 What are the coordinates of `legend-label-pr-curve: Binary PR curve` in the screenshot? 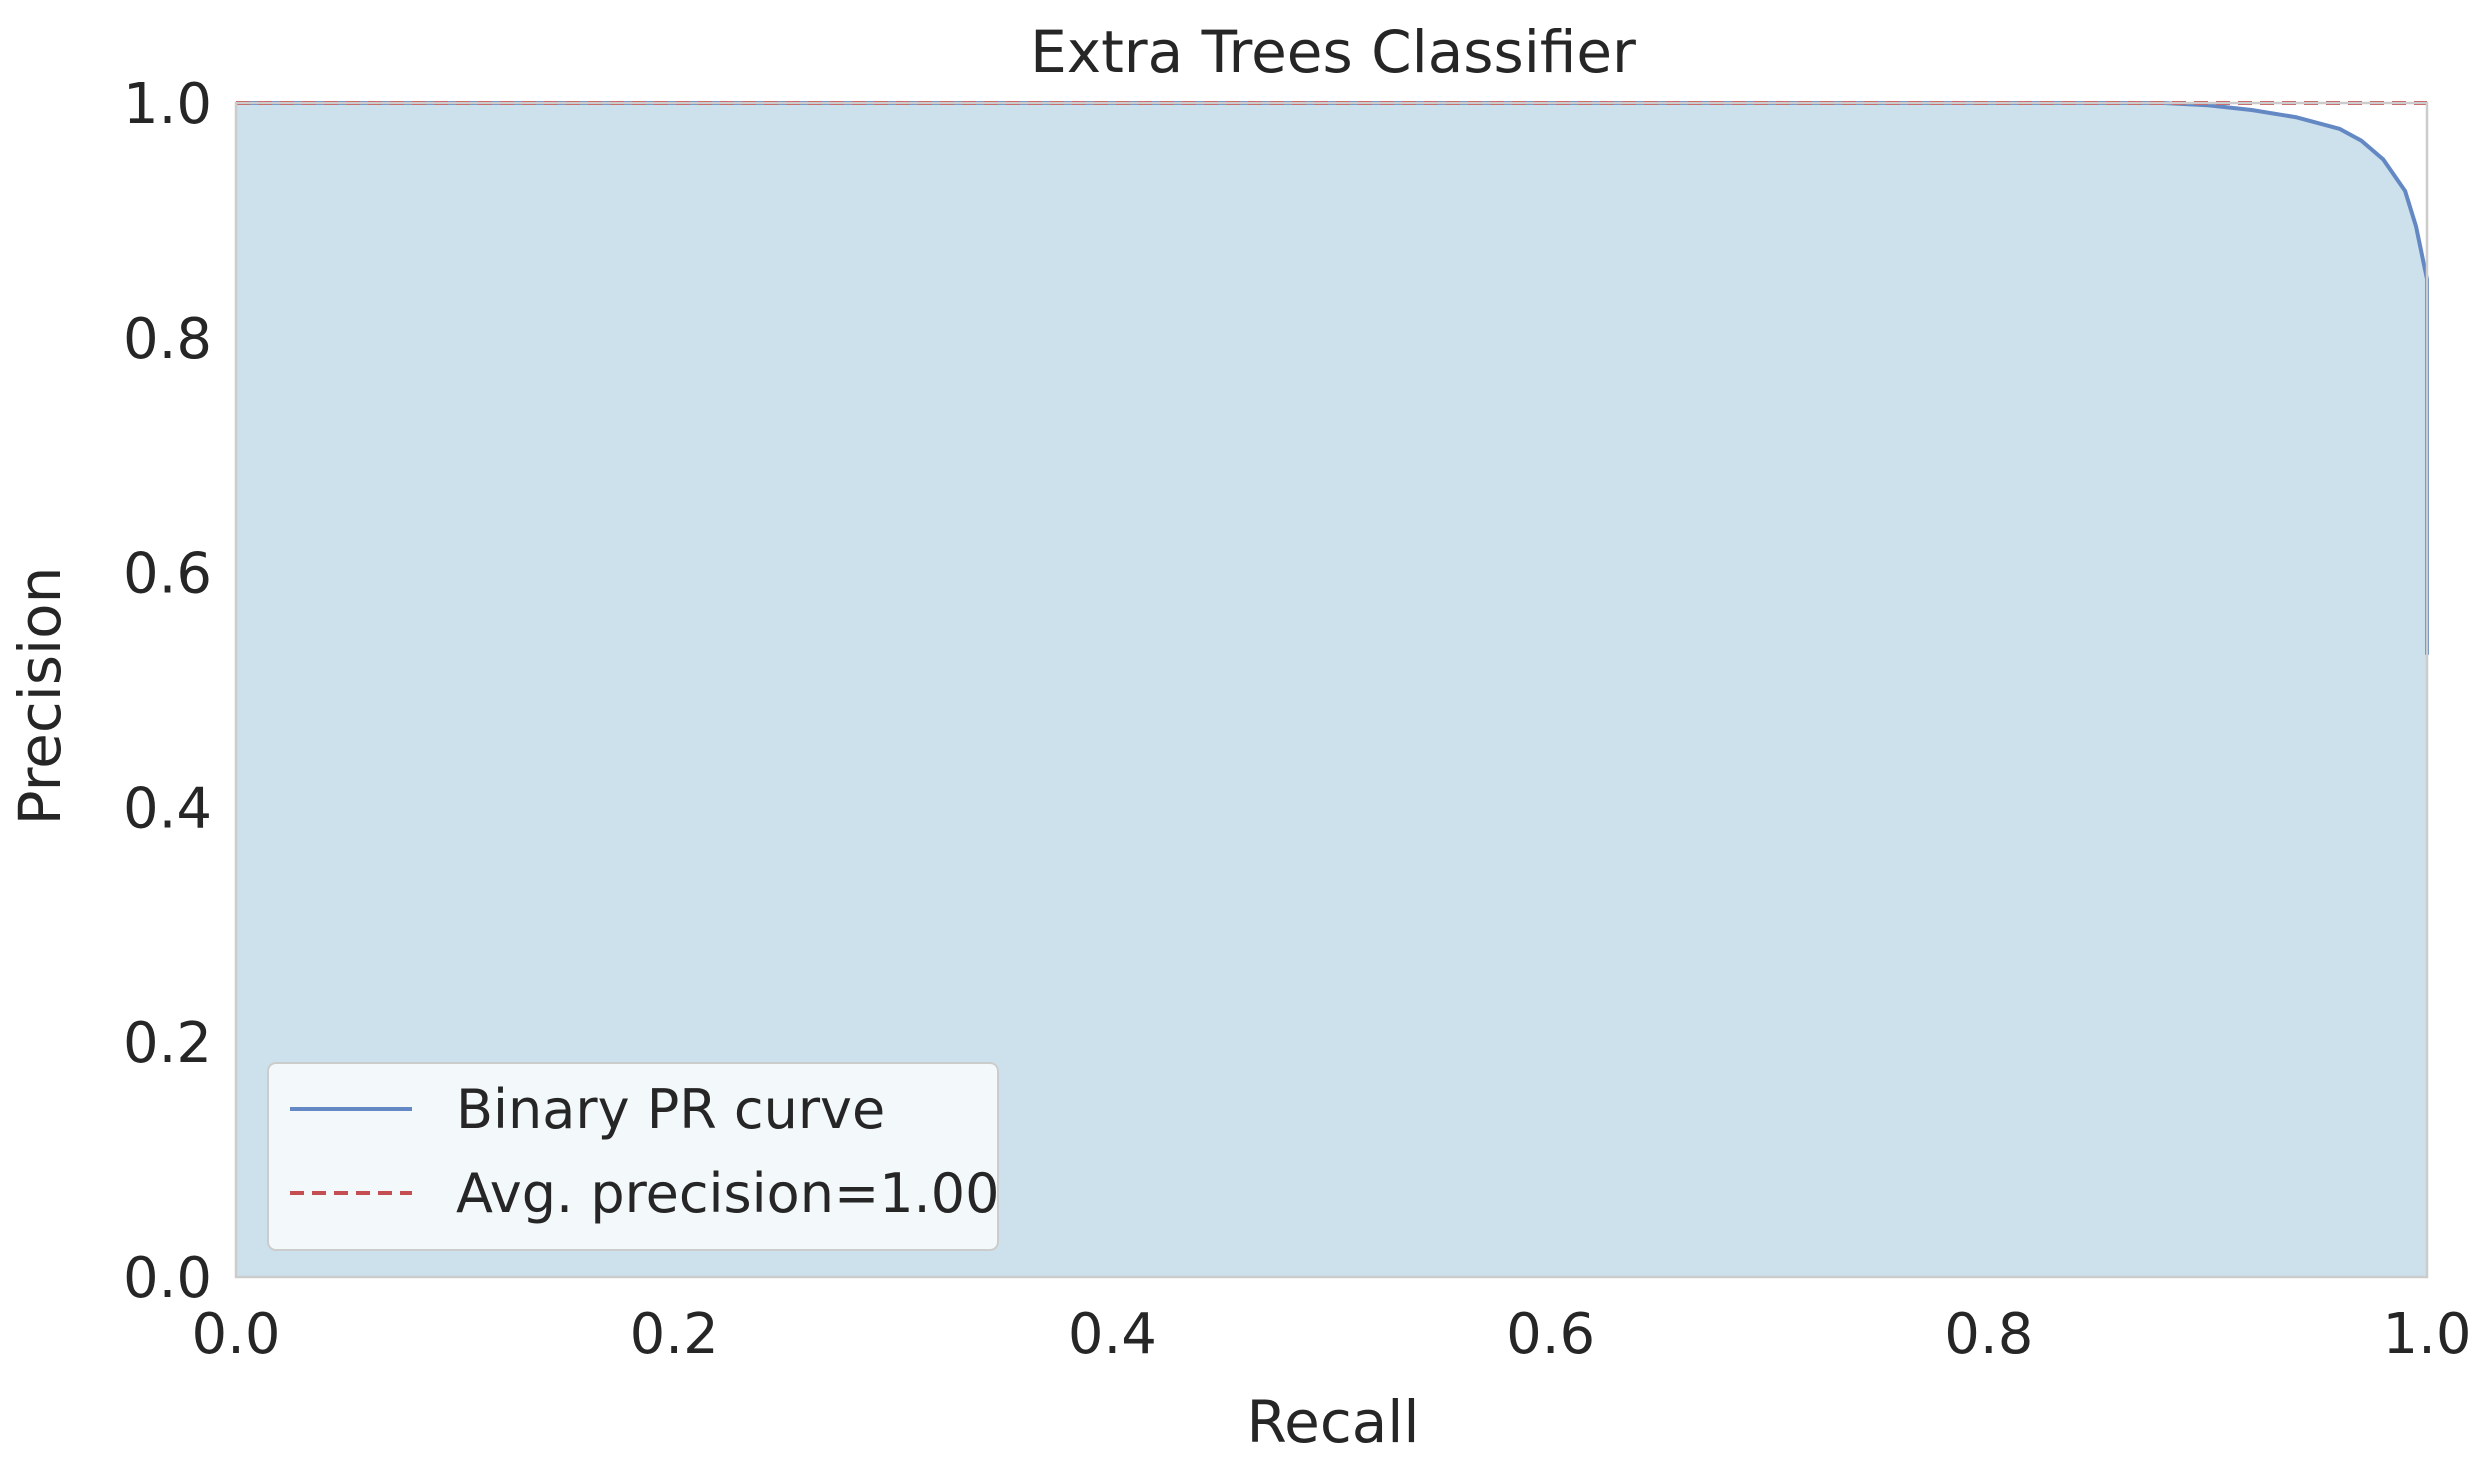 It's located at (670, 1109).